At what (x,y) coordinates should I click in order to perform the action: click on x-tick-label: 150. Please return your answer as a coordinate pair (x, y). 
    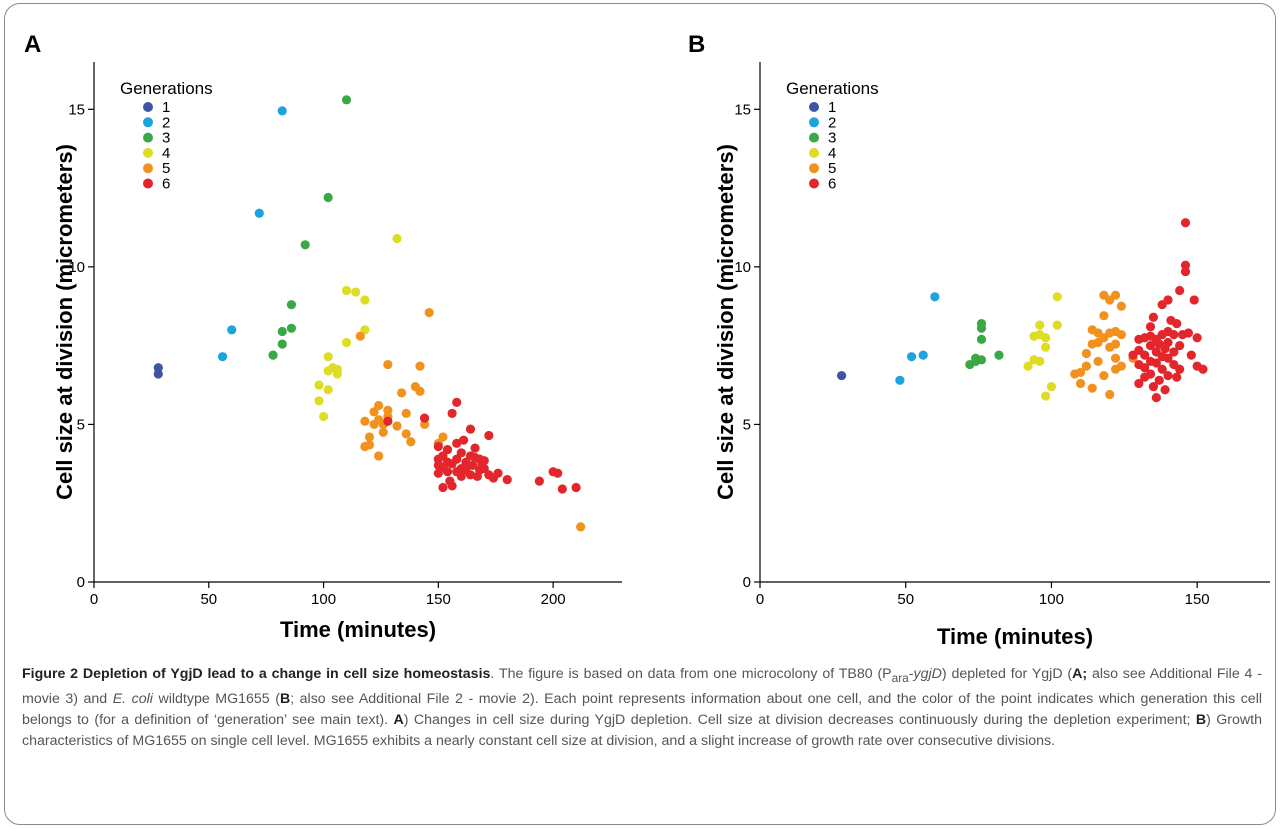
    Looking at the image, I should click on (1197, 599).